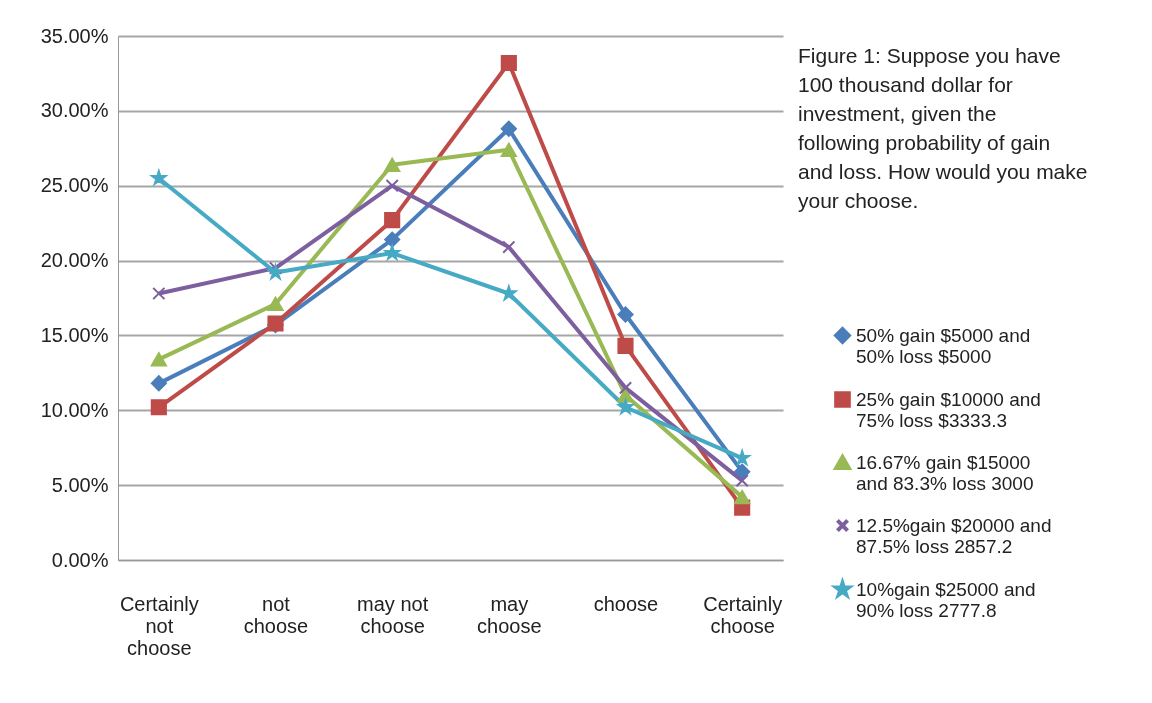  I want to click on legend-label: 16.67% gain $15000 and 83.3% loss 3000, so click(945, 472).